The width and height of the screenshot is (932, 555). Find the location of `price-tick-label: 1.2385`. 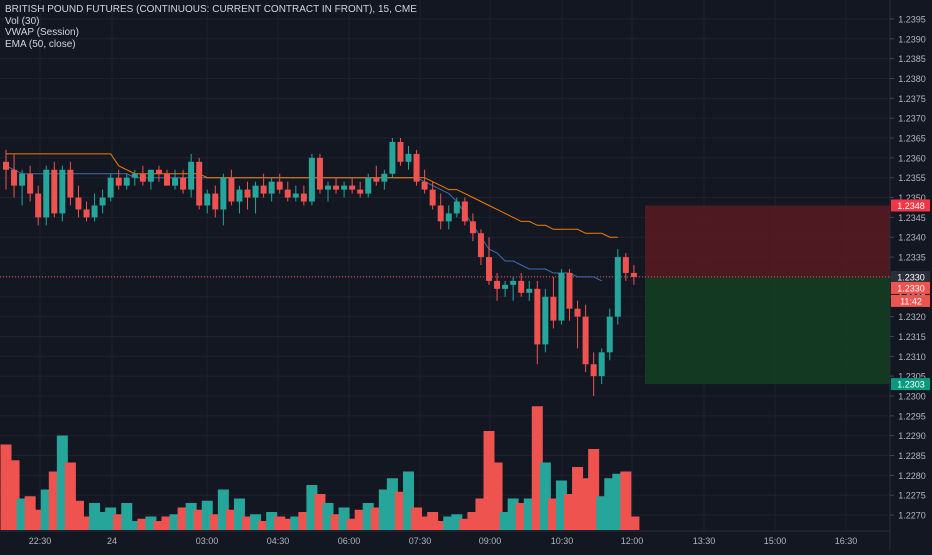

price-tick-label: 1.2385 is located at coordinates (912, 59).